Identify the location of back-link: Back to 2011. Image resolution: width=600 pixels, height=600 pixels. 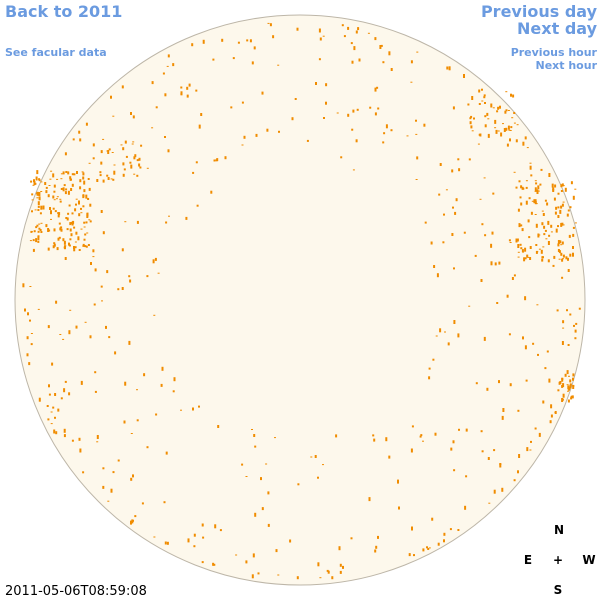
(63, 11).